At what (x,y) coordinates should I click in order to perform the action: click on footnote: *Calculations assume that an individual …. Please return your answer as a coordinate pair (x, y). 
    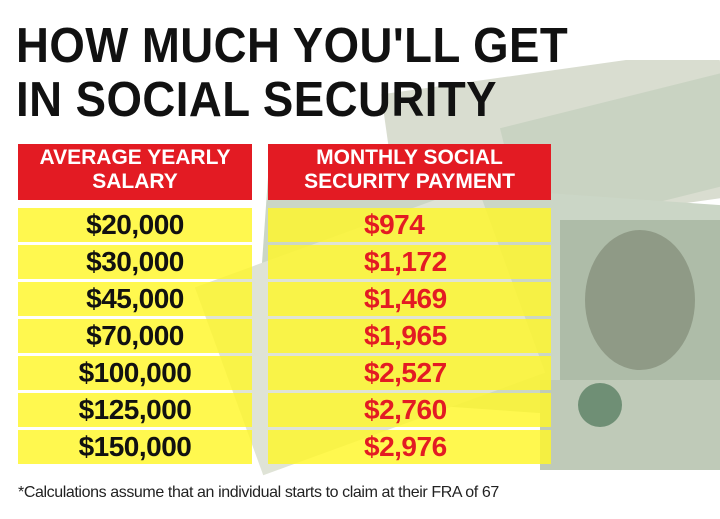
    Looking at the image, I should click on (258, 492).